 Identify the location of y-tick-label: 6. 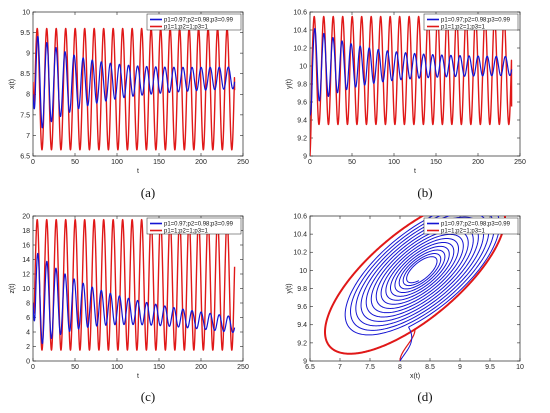
(28, 318).